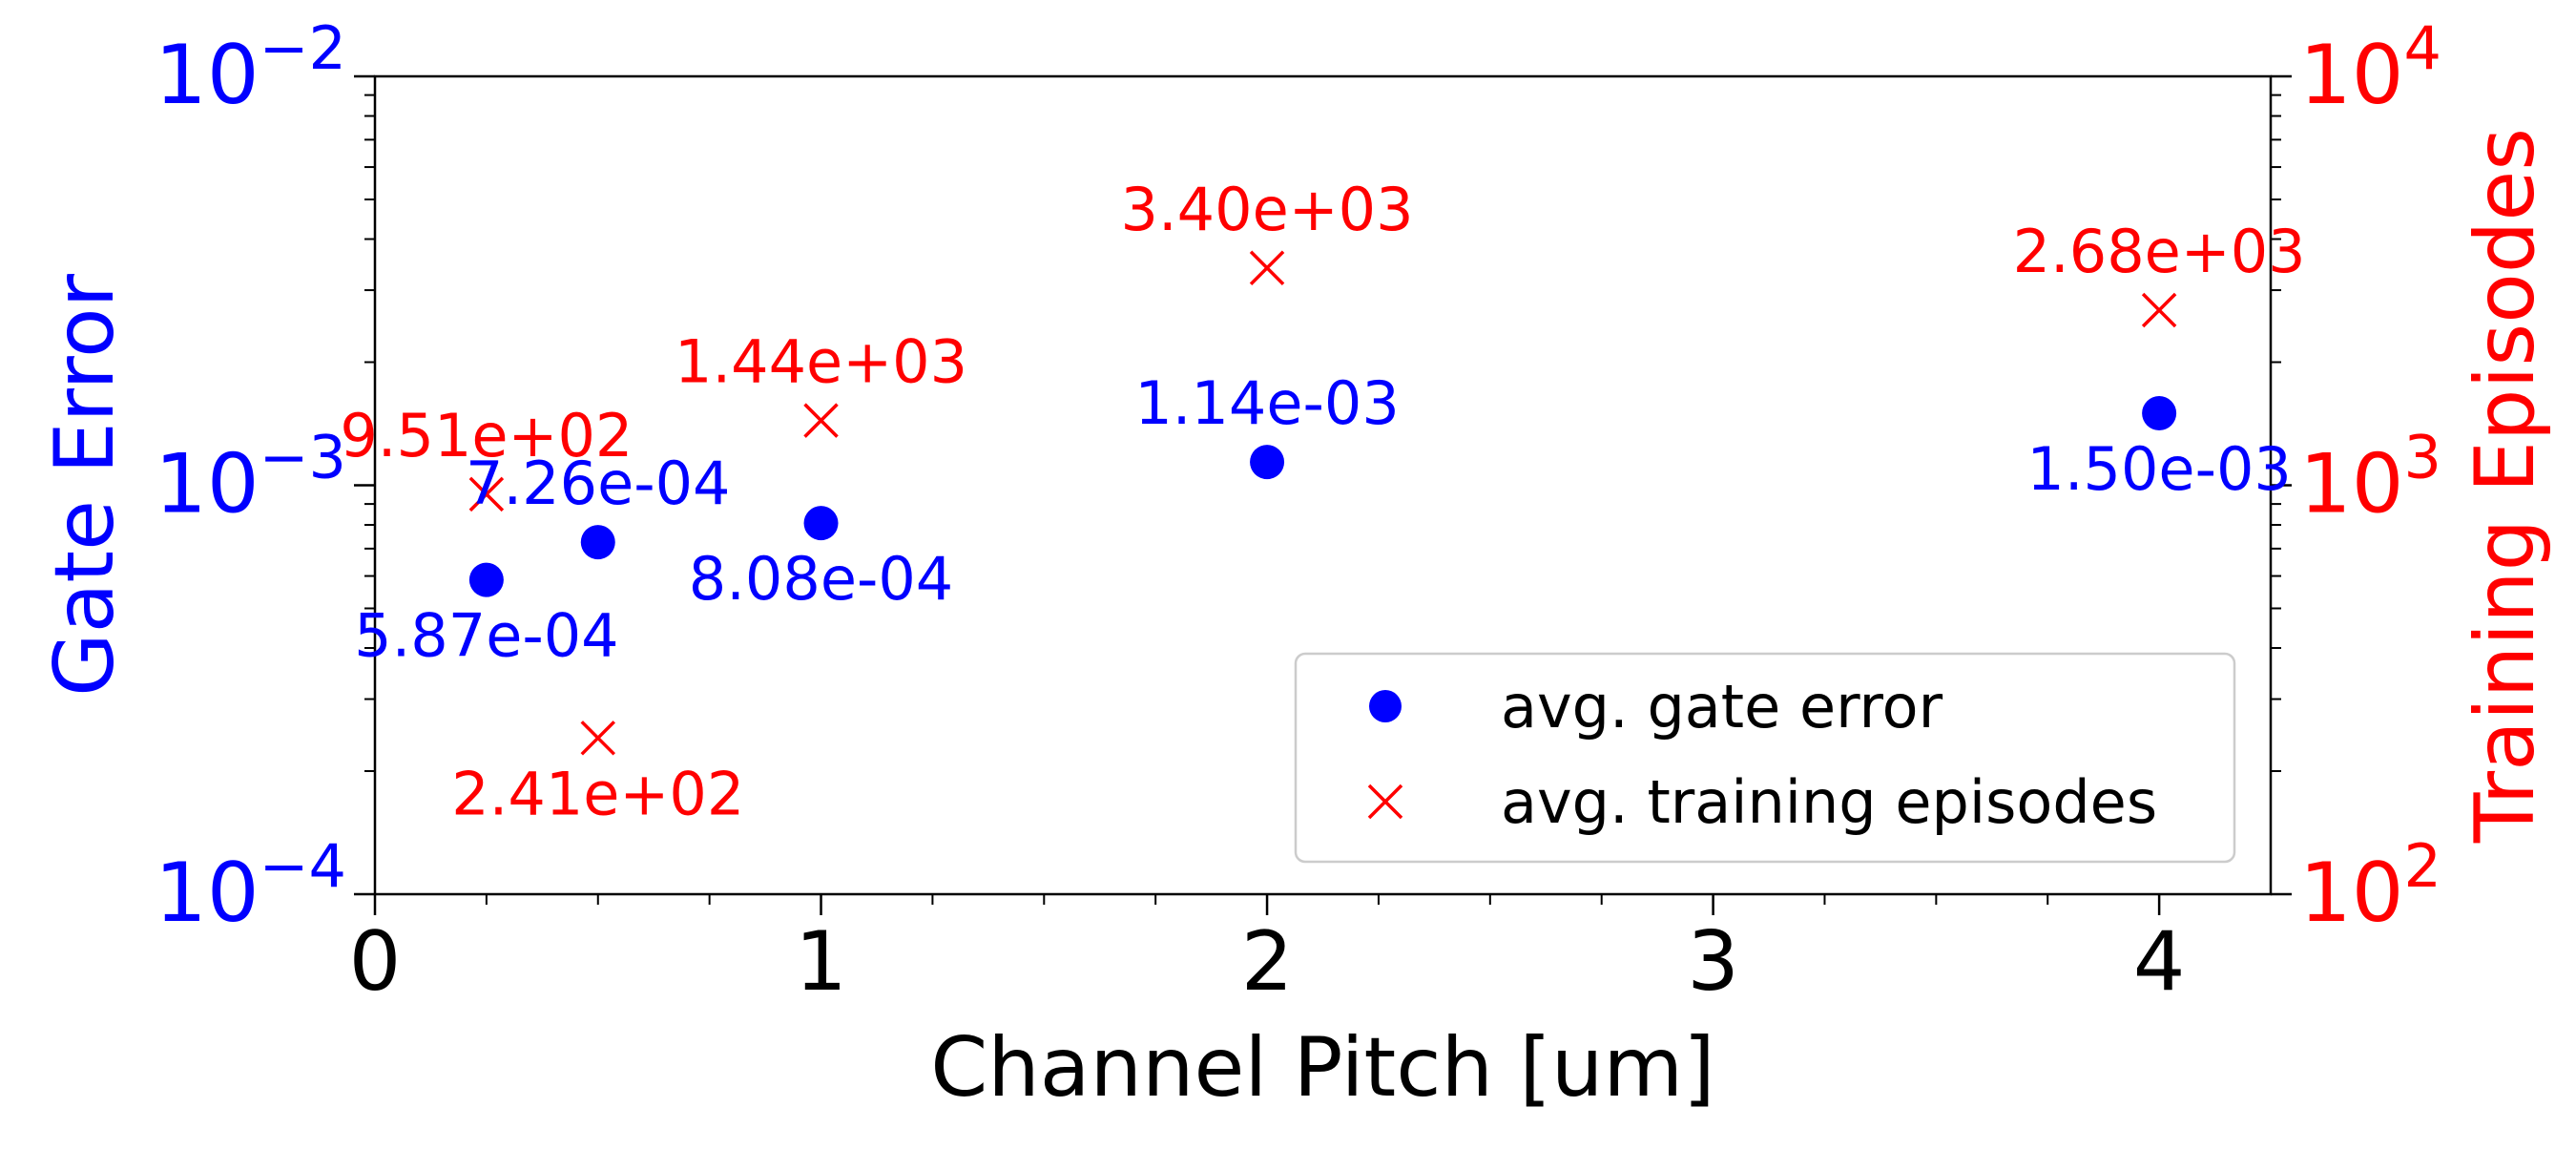 Image resolution: width=2576 pixels, height=1149 pixels. Describe the element at coordinates (821, 579) in the screenshot. I see `gate-error-data-label: 8.08e-04` at that location.